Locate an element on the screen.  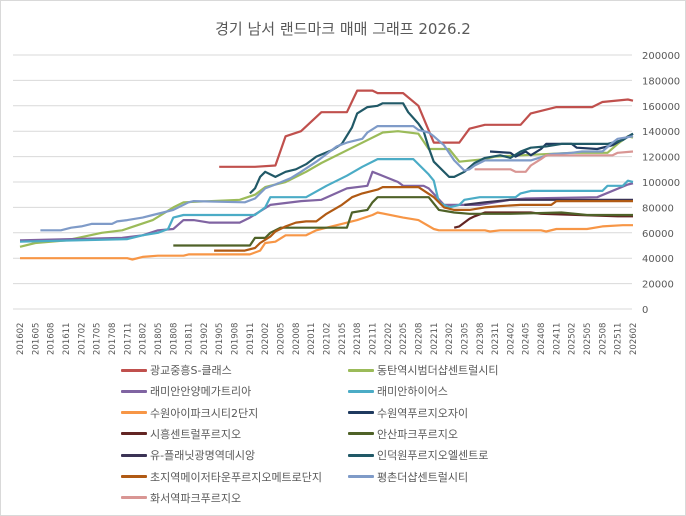
x-tick-label: 201705 is located at coordinates (98, 339).